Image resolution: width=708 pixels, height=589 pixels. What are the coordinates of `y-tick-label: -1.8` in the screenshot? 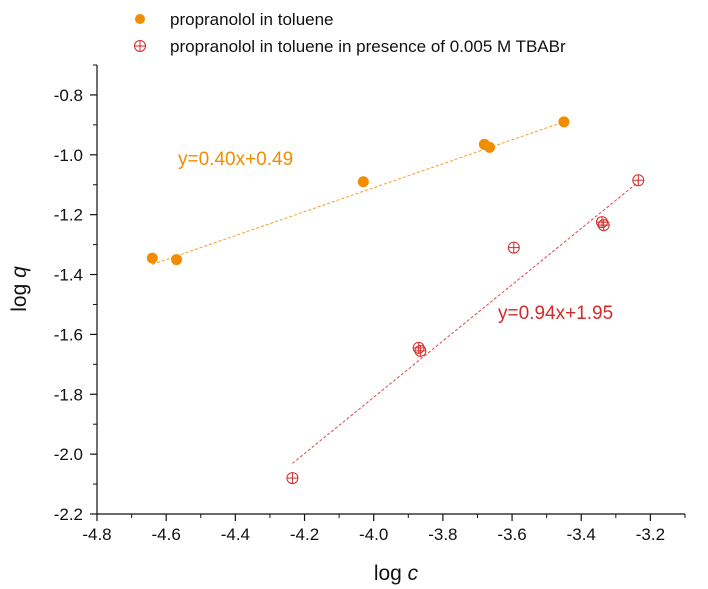 It's located at (68, 394).